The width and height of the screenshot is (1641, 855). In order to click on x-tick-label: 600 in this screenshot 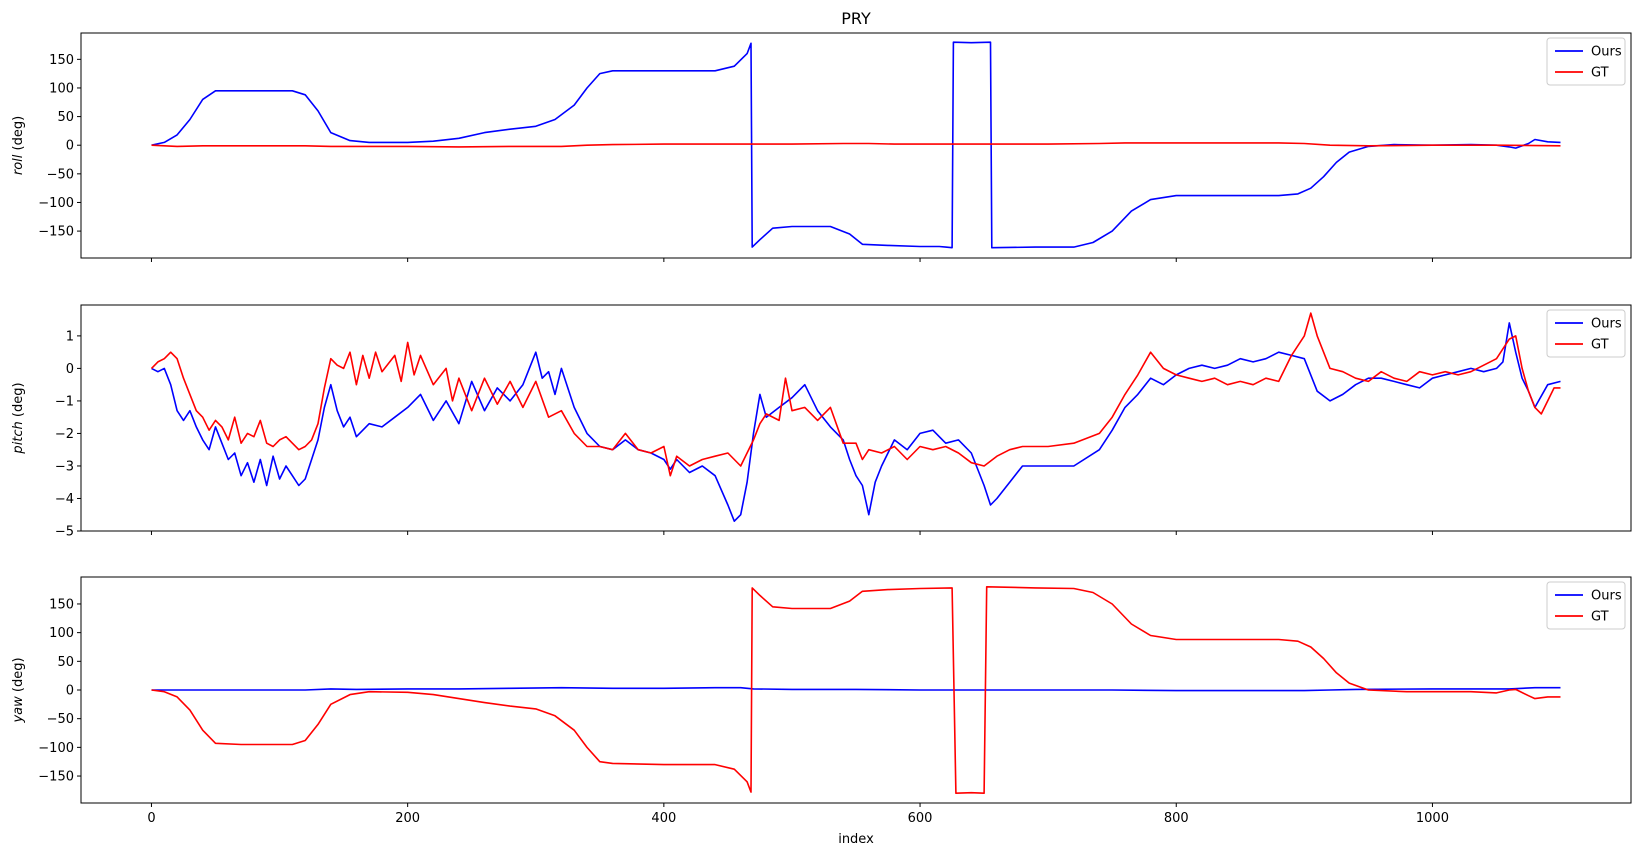, I will do `click(920, 818)`.